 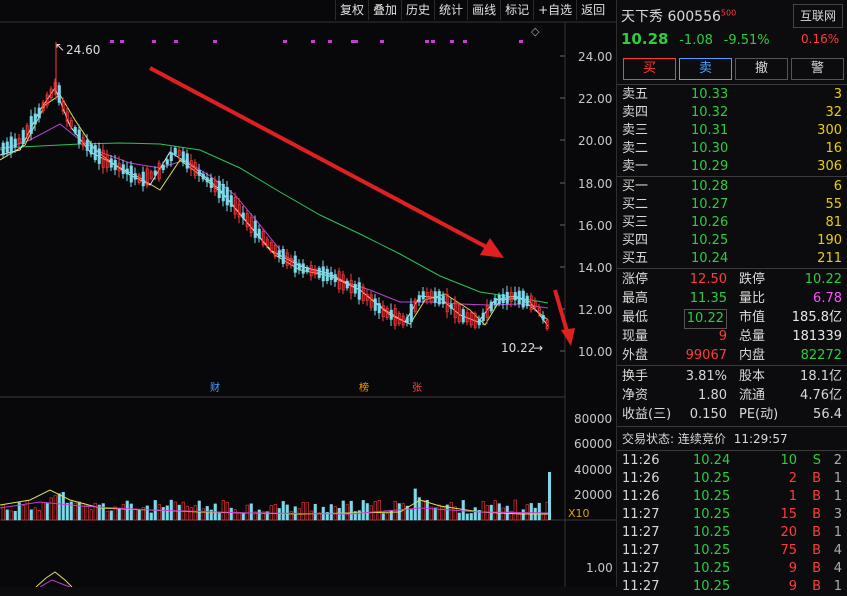 What do you see at coordinates (579, 513) in the screenshot?
I see `volume-unit: X10` at bounding box center [579, 513].